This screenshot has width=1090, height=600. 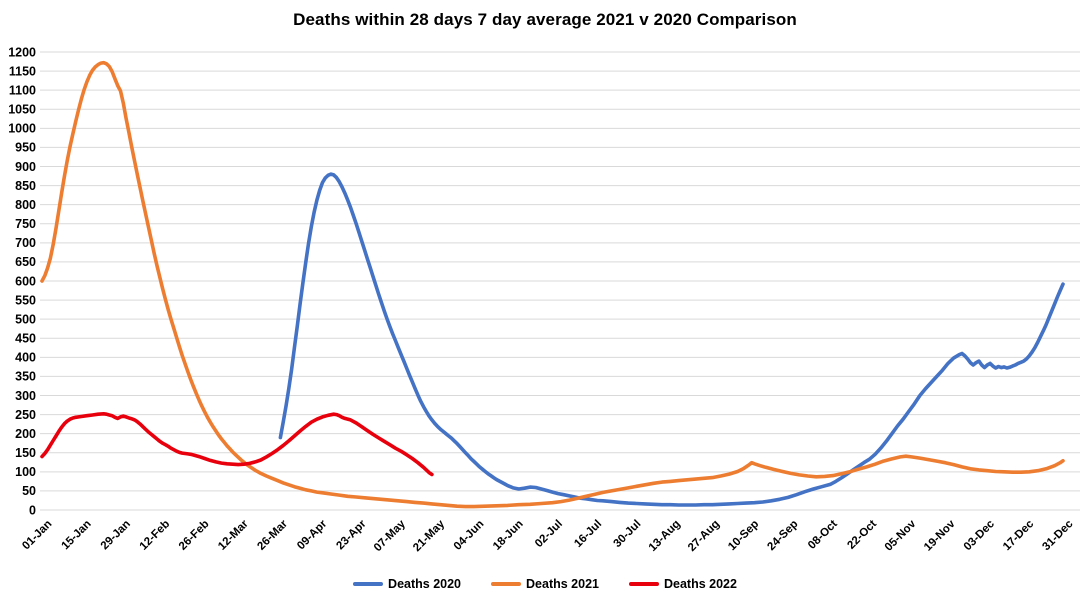 I want to click on y-tick-label: 1050, so click(x=22, y=110).